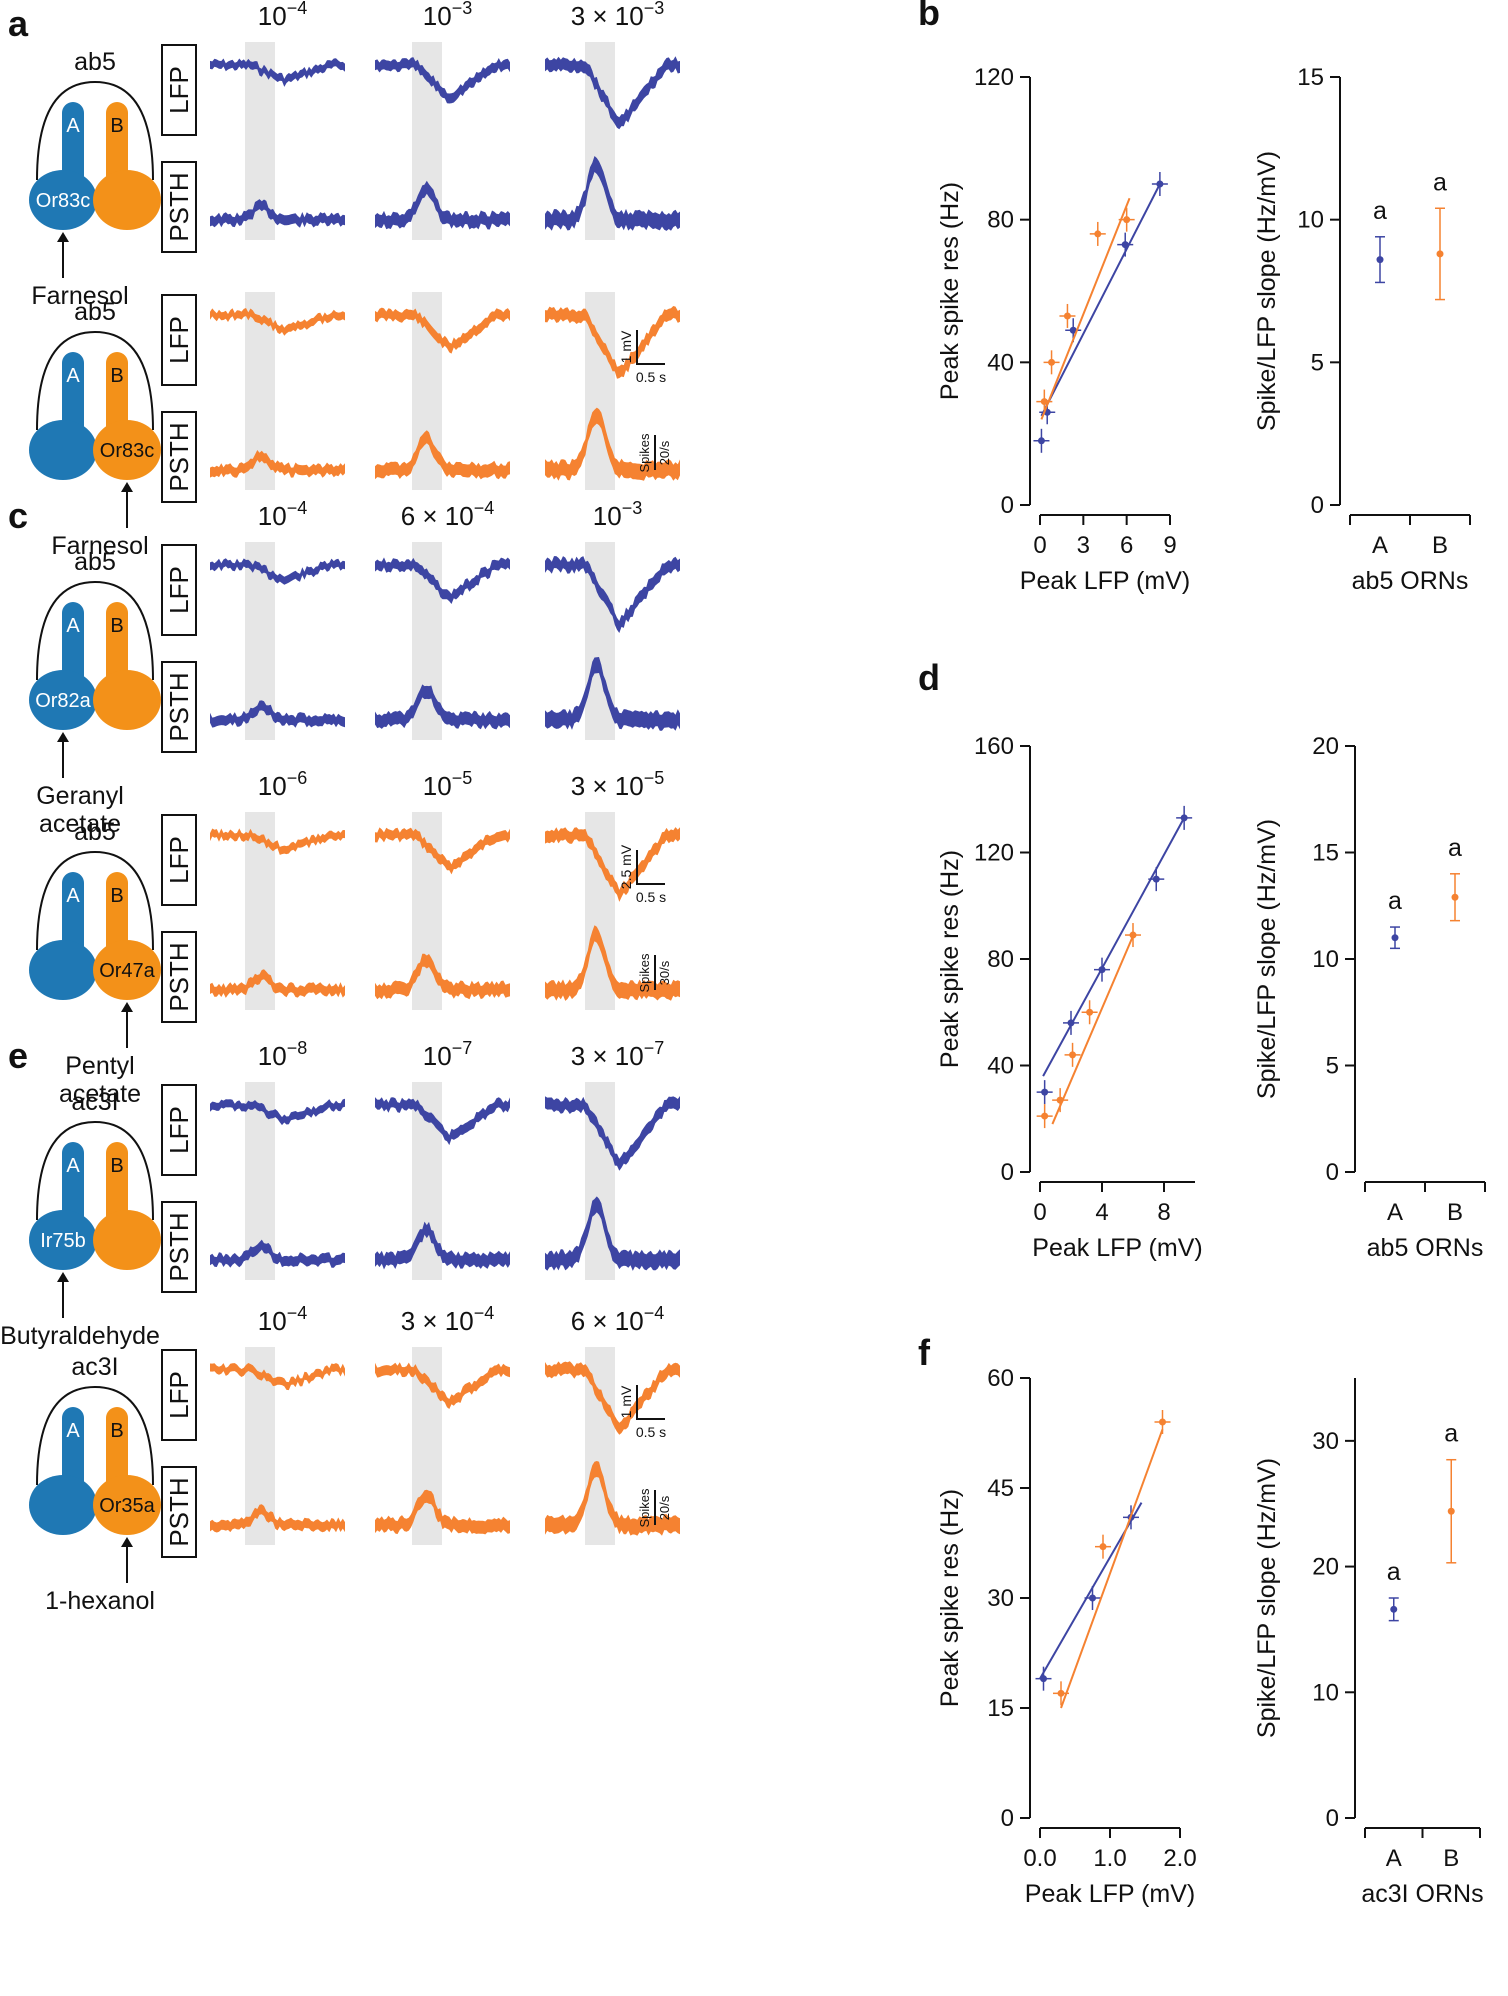 This screenshot has width=1508, height=1996. I want to click on x-tick-label: 3, so click(1083, 545).